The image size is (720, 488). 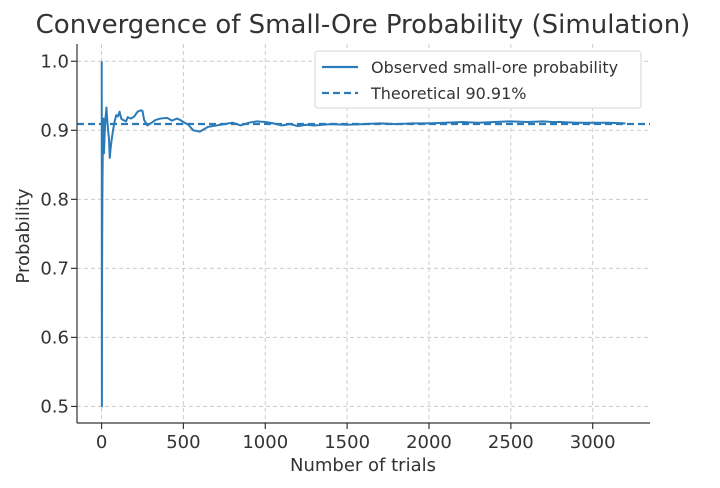 I want to click on y-tick-label: 0.6, so click(x=54, y=337).